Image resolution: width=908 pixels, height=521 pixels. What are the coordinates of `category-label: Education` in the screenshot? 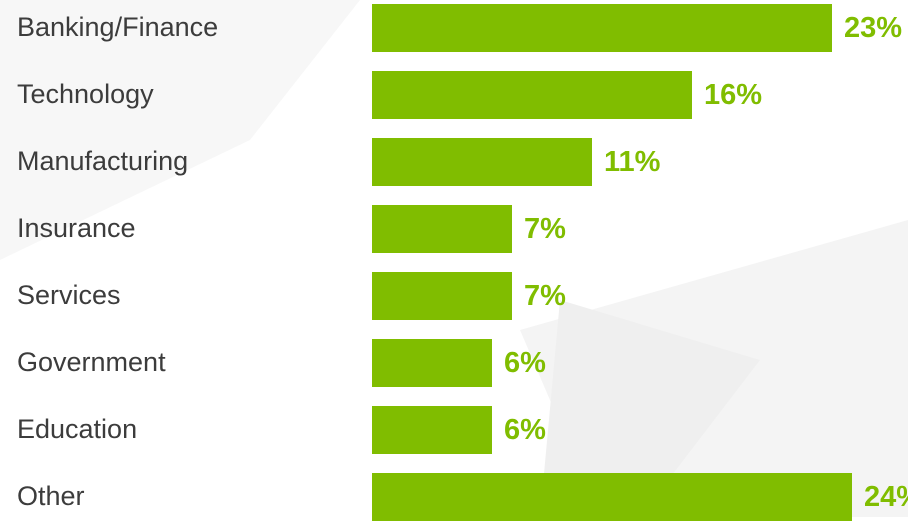 It's located at (77, 429).